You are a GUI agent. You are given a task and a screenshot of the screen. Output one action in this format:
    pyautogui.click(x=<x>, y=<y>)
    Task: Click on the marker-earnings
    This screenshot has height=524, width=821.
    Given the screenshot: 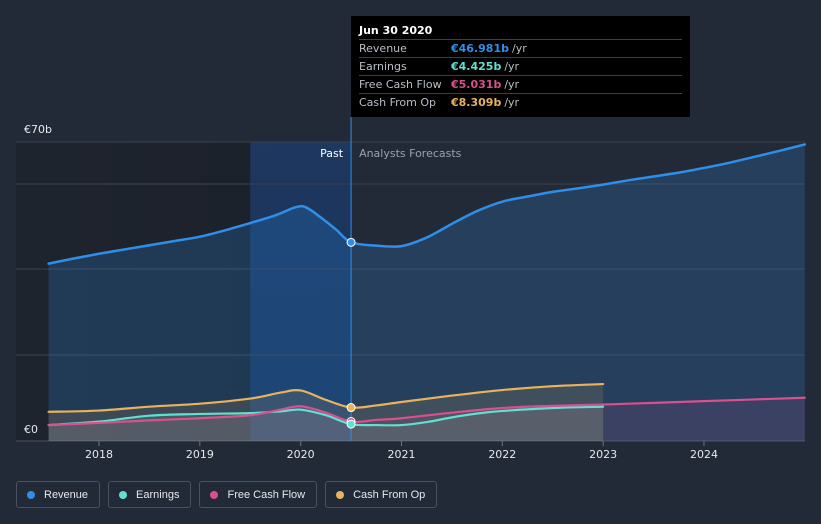 What is the action you would take?
    pyautogui.click(x=351, y=424)
    